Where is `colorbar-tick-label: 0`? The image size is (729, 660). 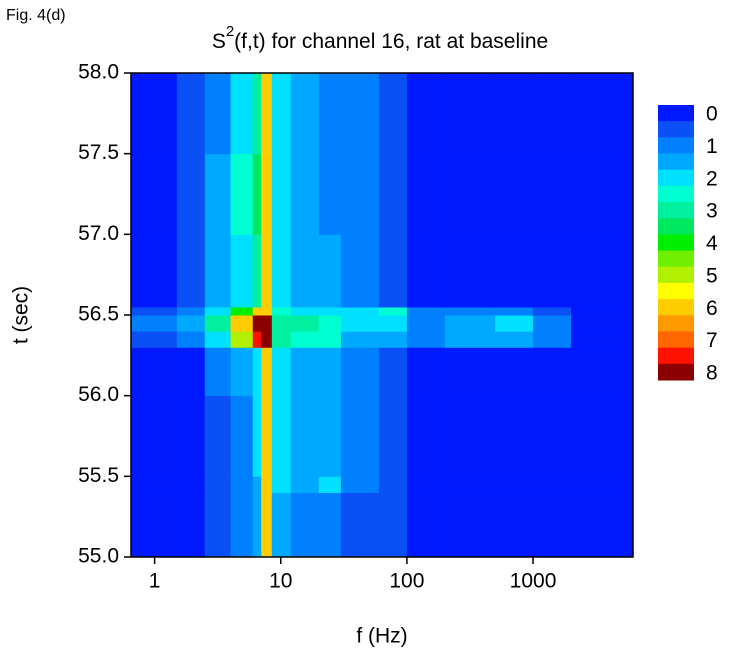
colorbar-tick-label: 0 is located at coordinates (712, 114).